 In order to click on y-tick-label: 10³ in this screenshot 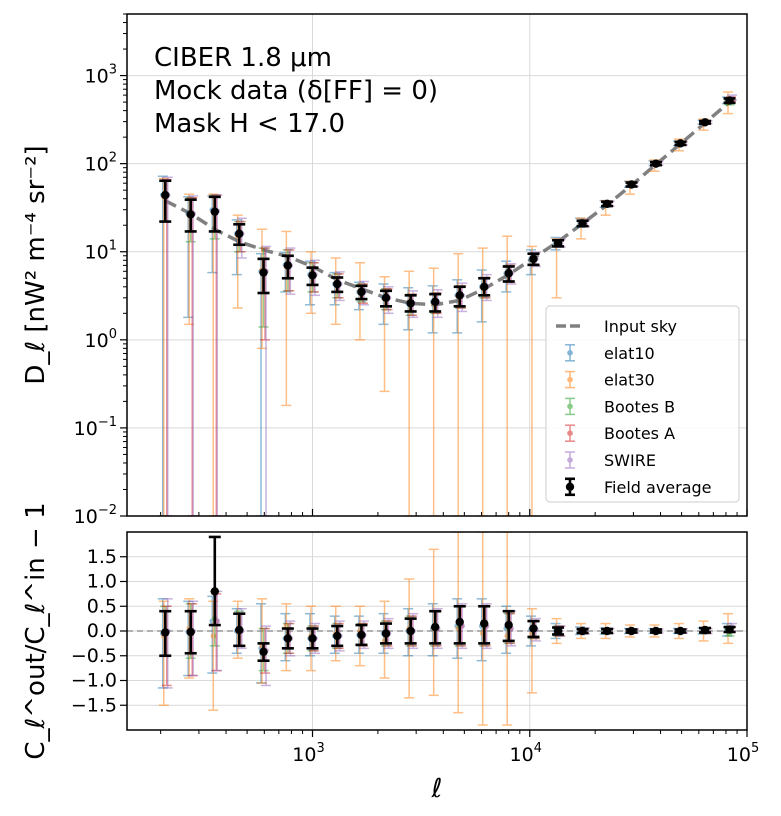, I will do `click(101, 75)`.